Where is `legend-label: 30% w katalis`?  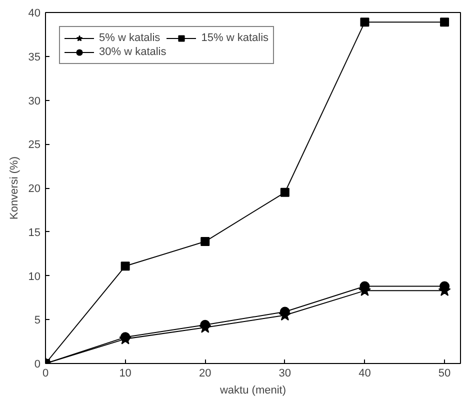
legend-label: 30% w katalis is located at coordinates (132, 52).